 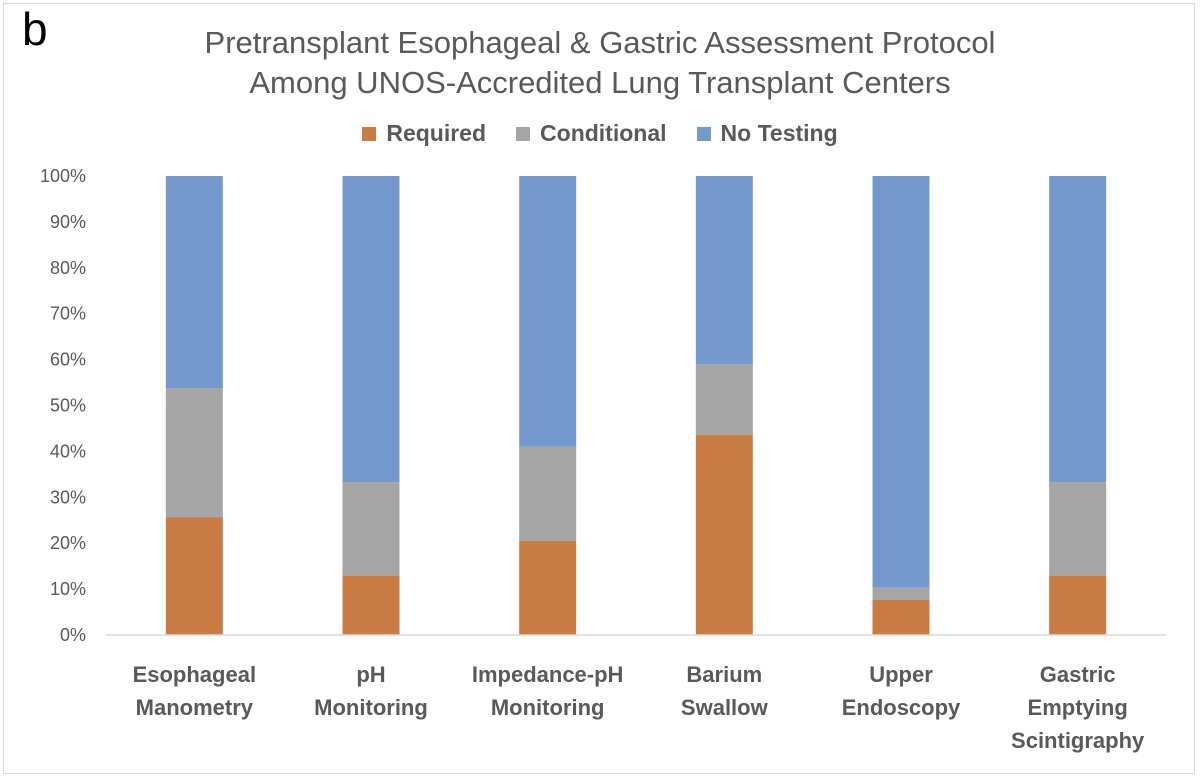 I want to click on y-tick-label: 40%, so click(x=68, y=451).